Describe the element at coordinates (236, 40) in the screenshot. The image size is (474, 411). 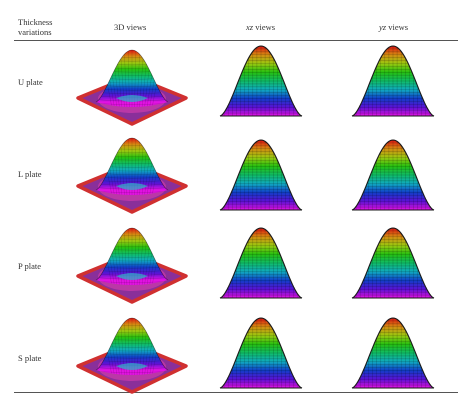
I see `top-rule` at that location.